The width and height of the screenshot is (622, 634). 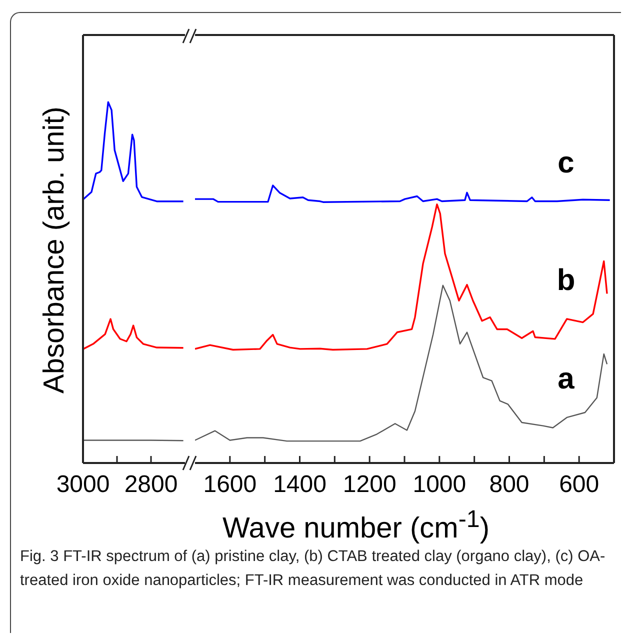 I want to click on x-tick-label: 1000, so click(x=439, y=484).